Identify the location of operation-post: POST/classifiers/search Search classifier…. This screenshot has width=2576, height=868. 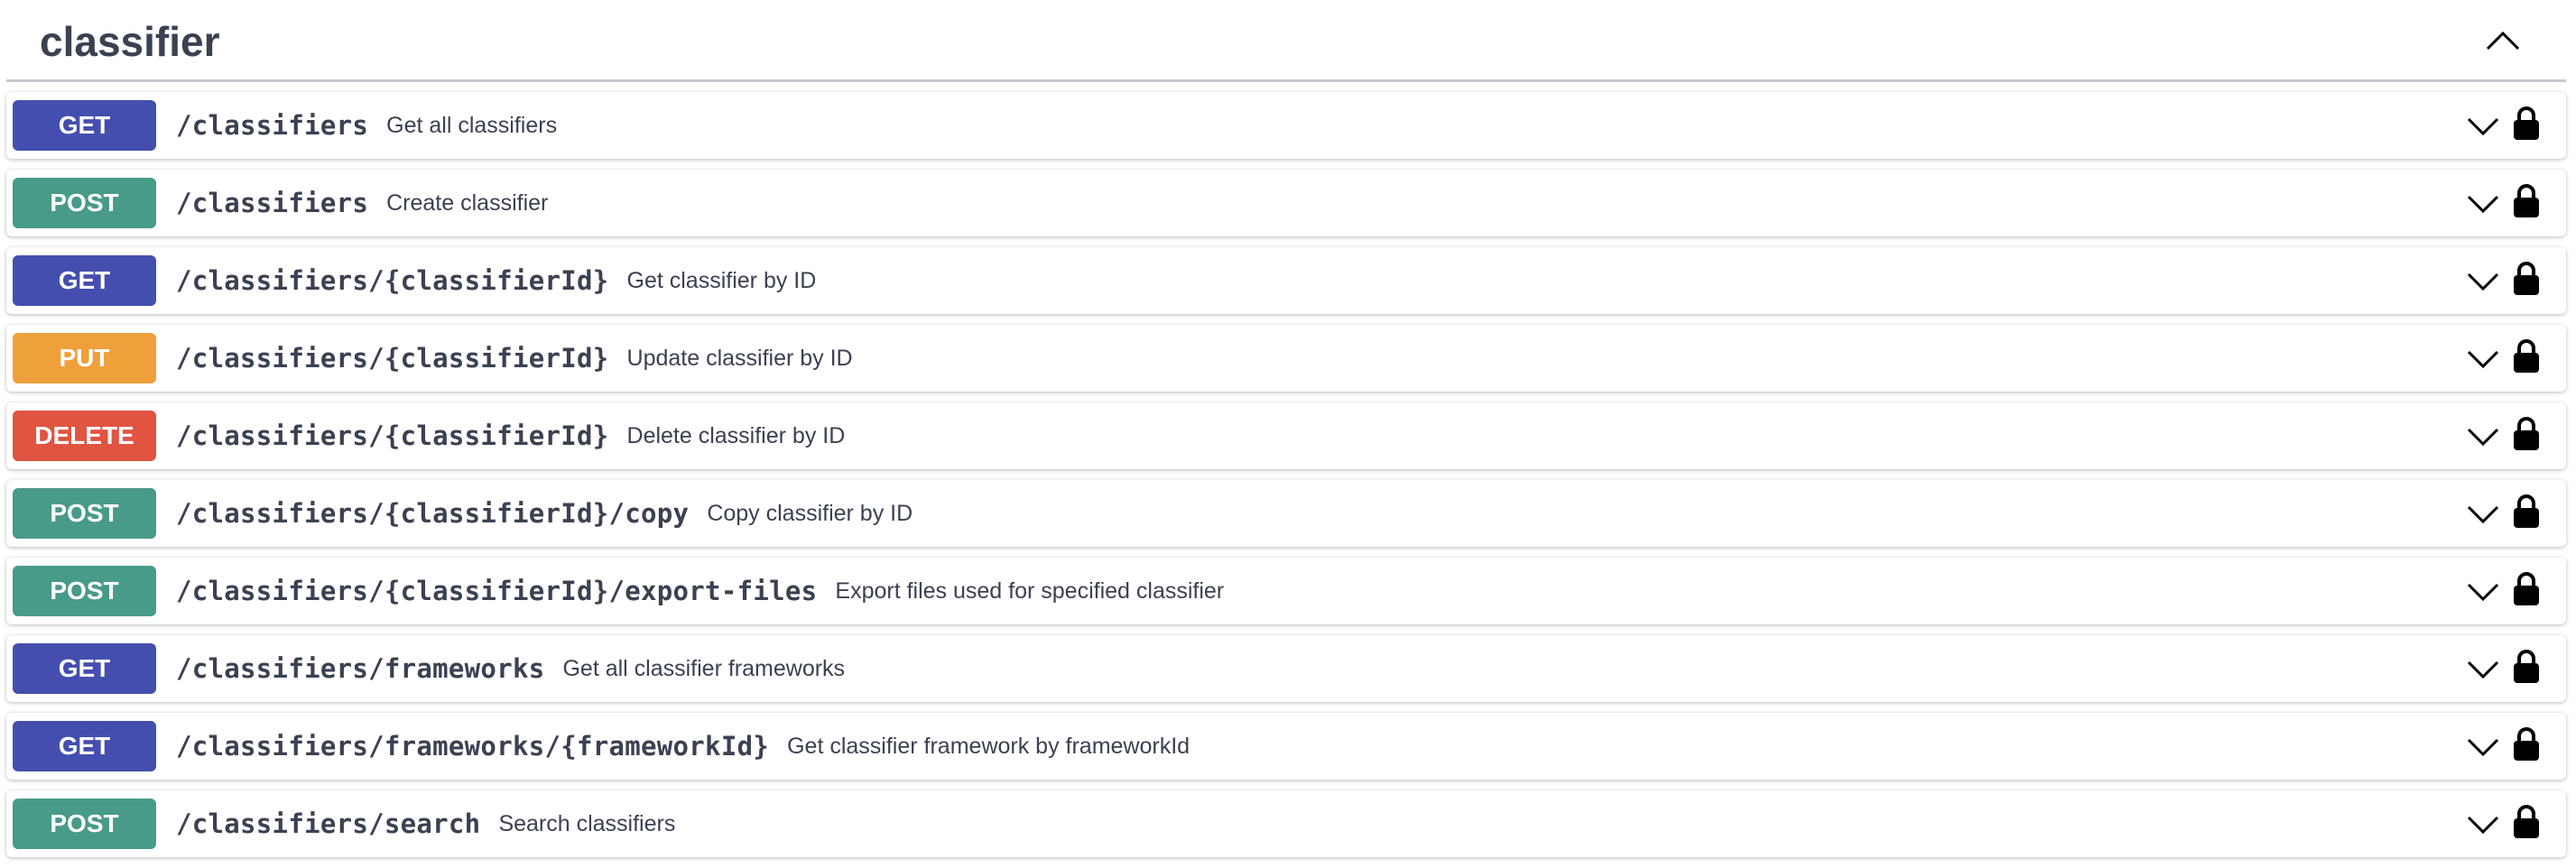
(1286, 824).